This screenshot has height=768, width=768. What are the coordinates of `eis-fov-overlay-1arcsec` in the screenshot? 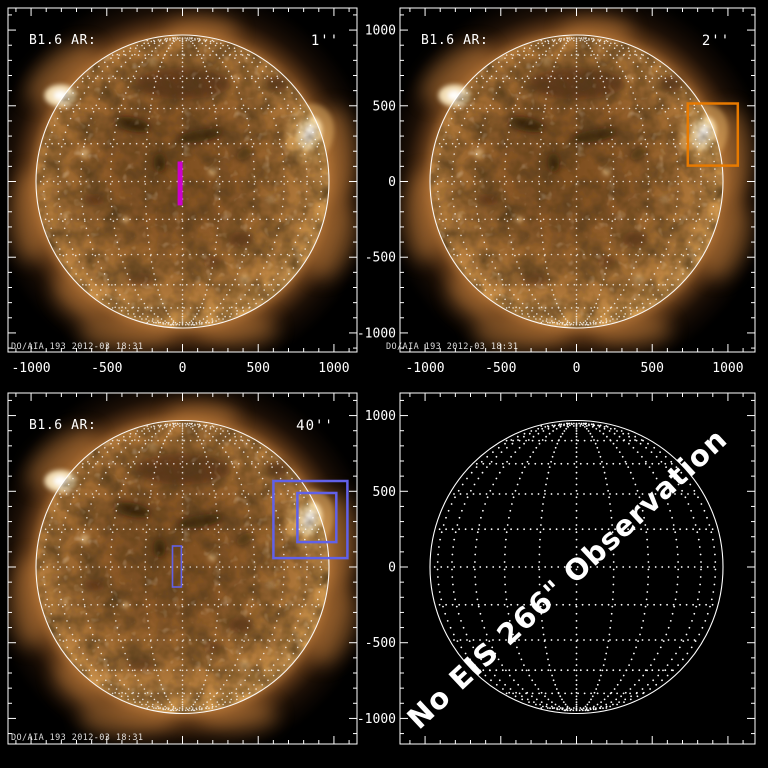 It's located at (180, 183).